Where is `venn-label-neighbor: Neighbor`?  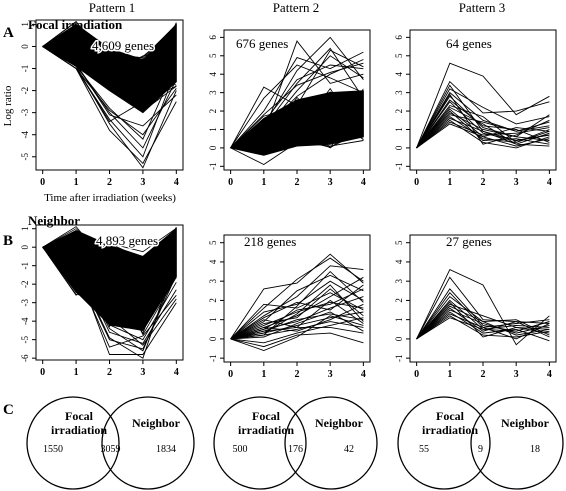 venn-label-neighbor: Neighbor is located at coordinates (156, 423).